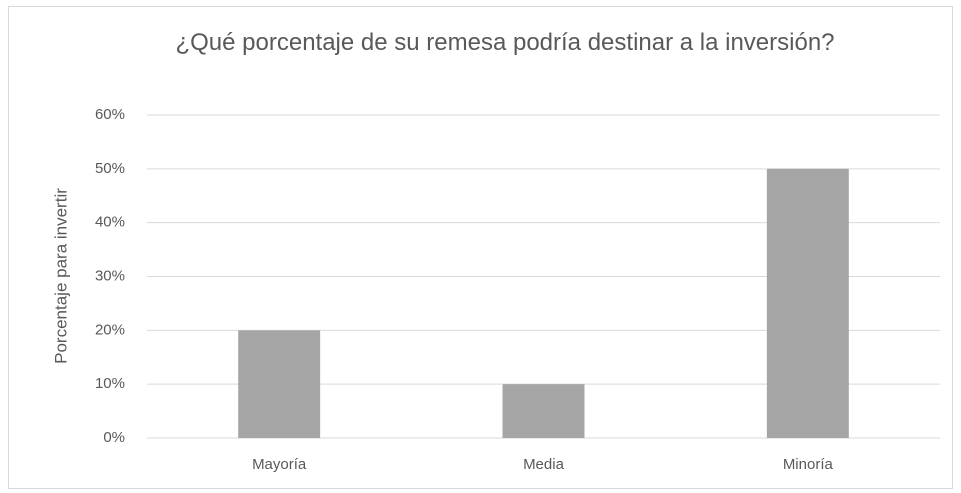  I want to click on y-tick-label: 60%, so click(110, 114).